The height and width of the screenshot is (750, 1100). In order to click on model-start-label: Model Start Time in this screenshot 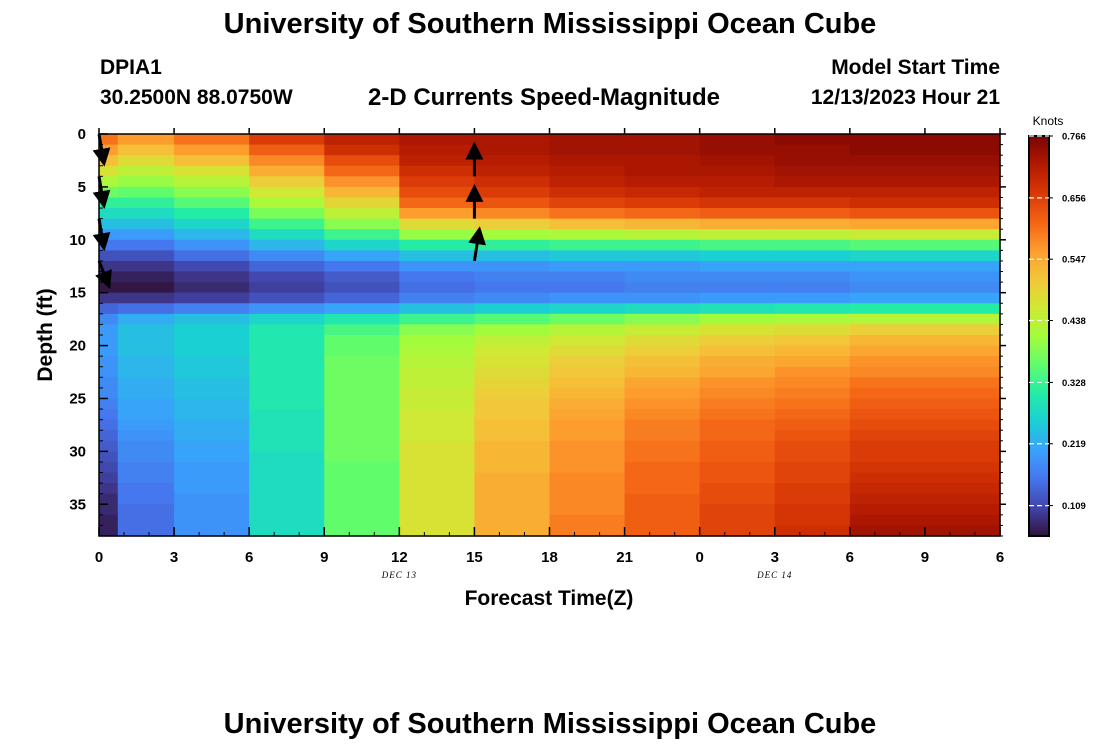, I will do `click(915, 67)`.